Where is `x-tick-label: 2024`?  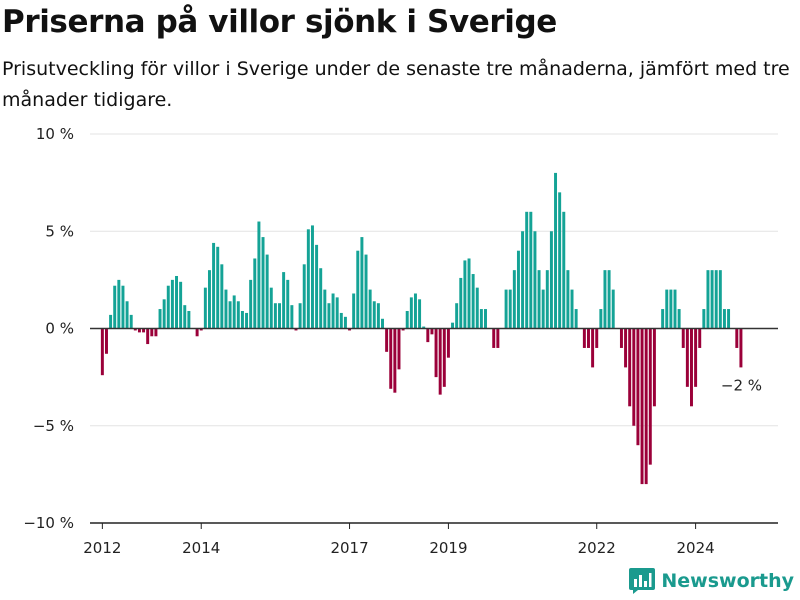 x-tick-label: 2024 is located at coordinates (696, 548).